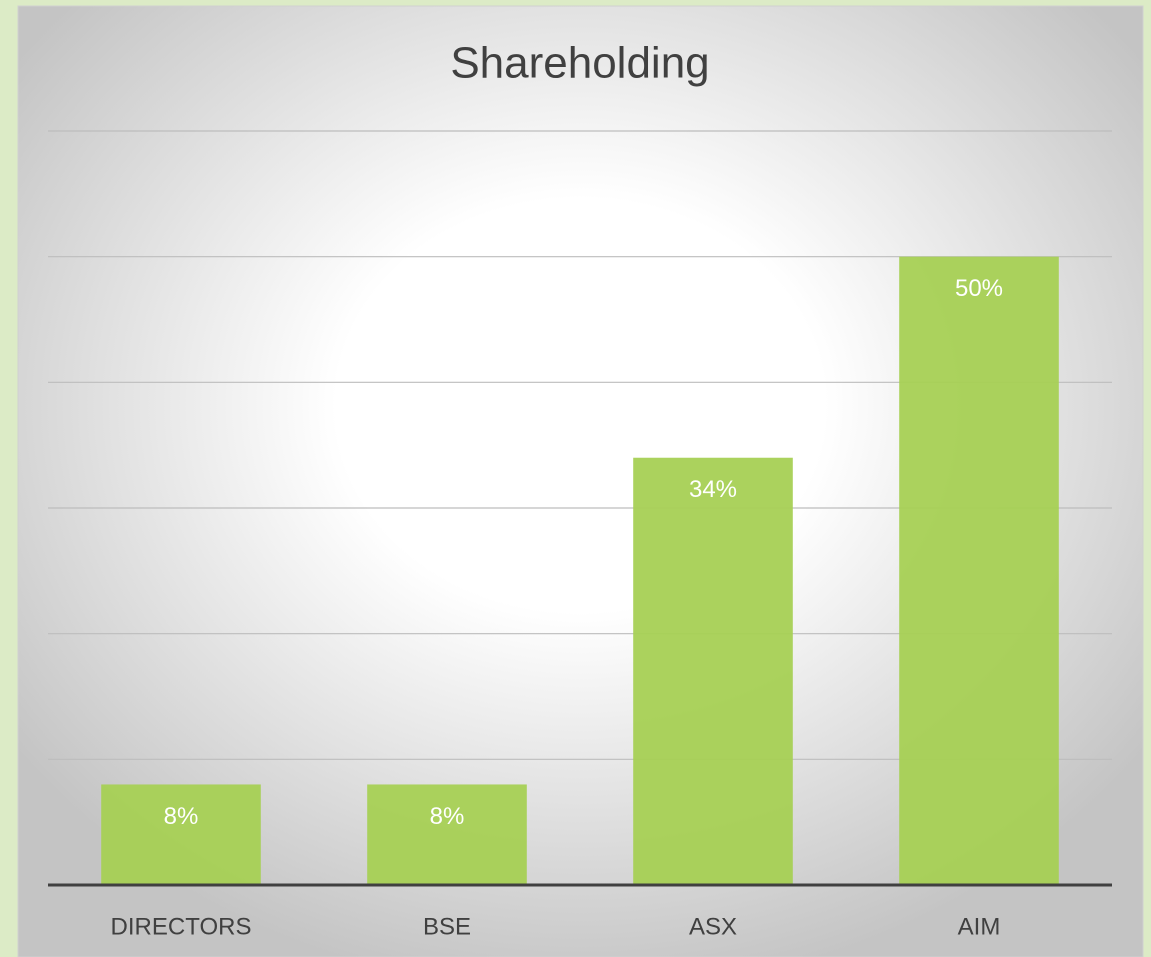 The height and width of the screenshot is (957, 1151). What do you see at coordinates (979, 288) in the screenshot?
I see `data-label: 50%` at bounding box center [979, 288].